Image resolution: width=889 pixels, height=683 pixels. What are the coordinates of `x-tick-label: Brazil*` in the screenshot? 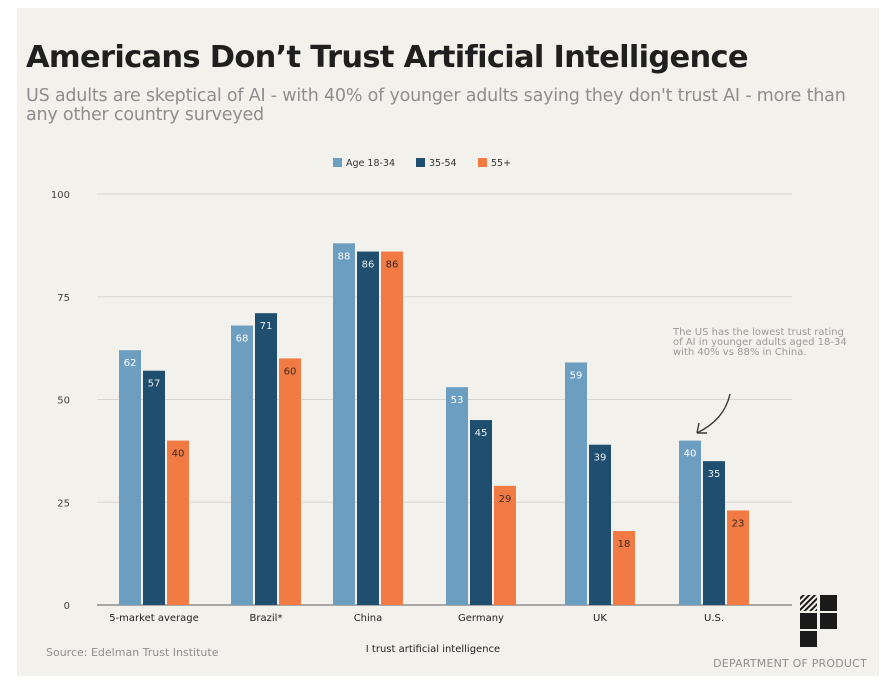 It's located at (266, 618).